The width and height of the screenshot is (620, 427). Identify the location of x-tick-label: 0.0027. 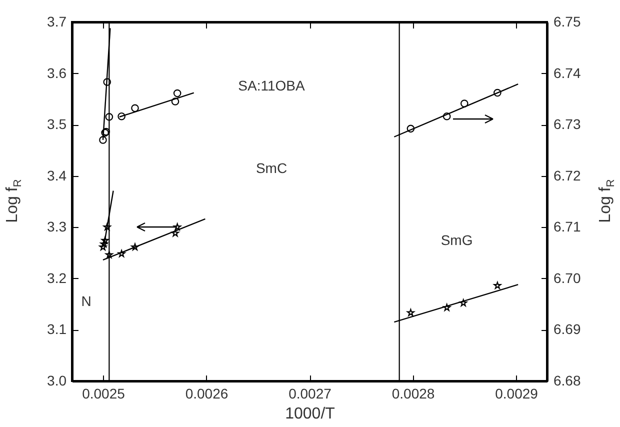
(310, 394).